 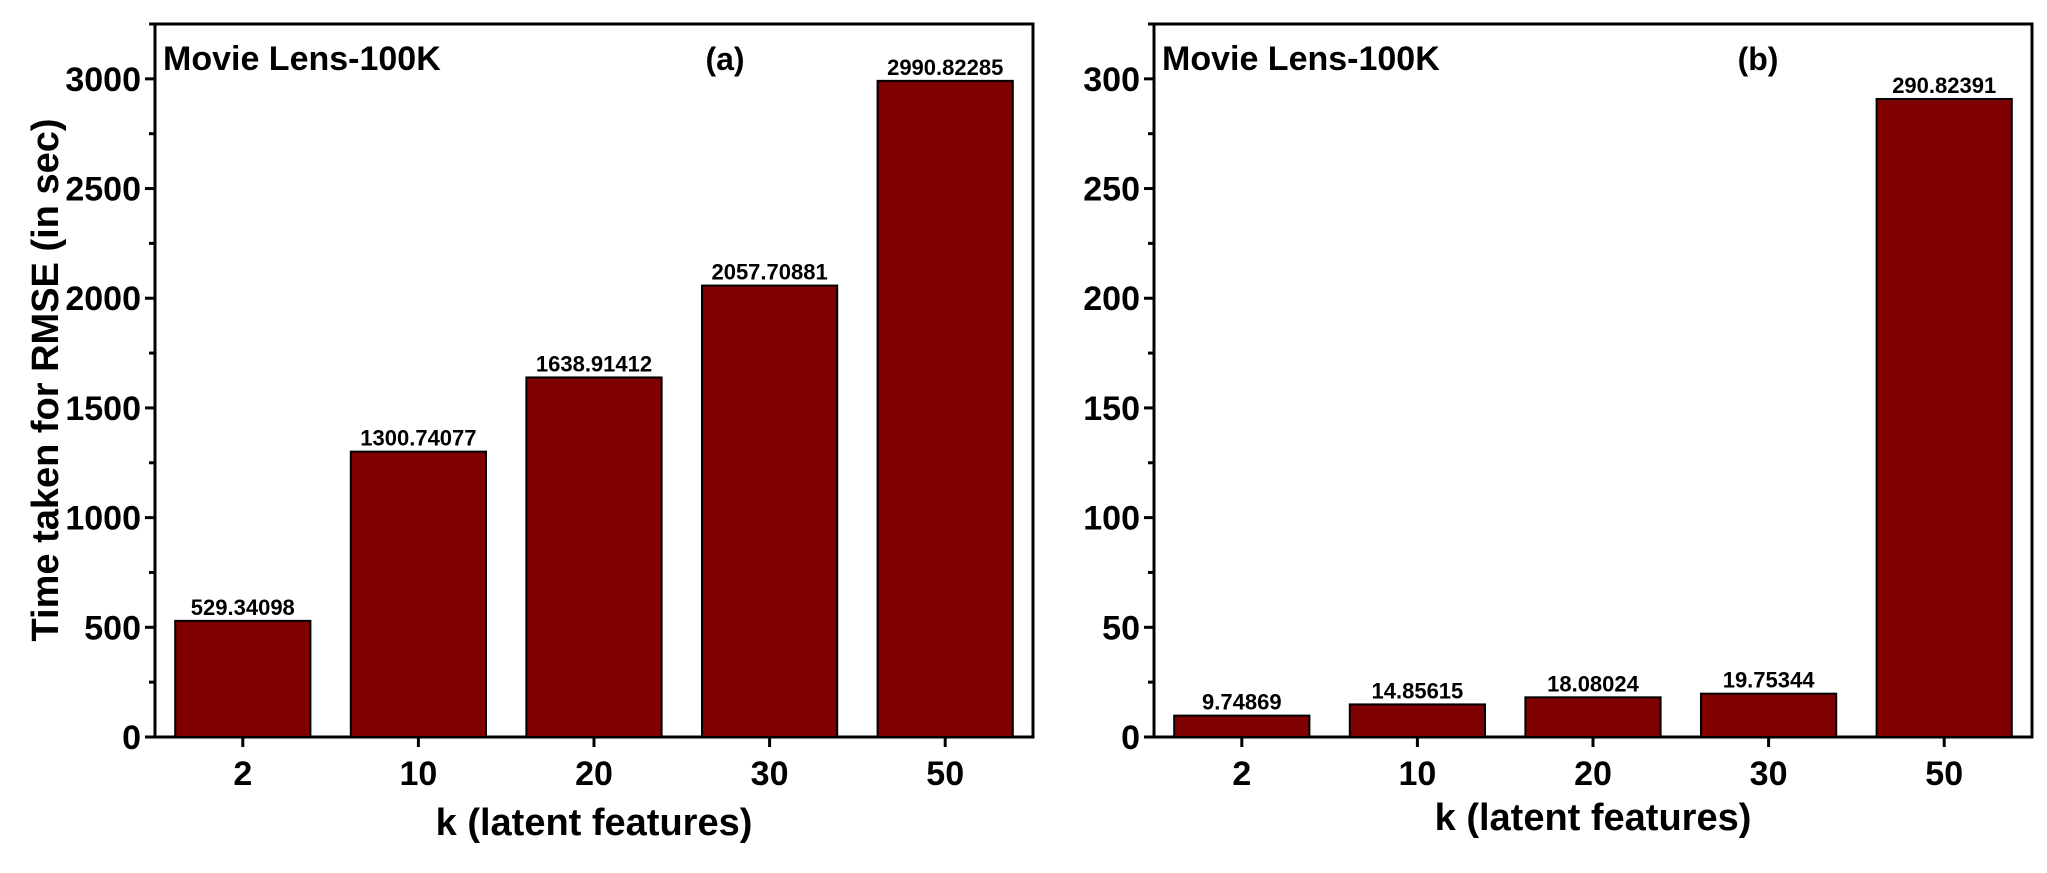 What do you see at coordinates (1111, 190) in the screenshot?
I see `y-tick-label: 250` at bounding box center [1111, 190].